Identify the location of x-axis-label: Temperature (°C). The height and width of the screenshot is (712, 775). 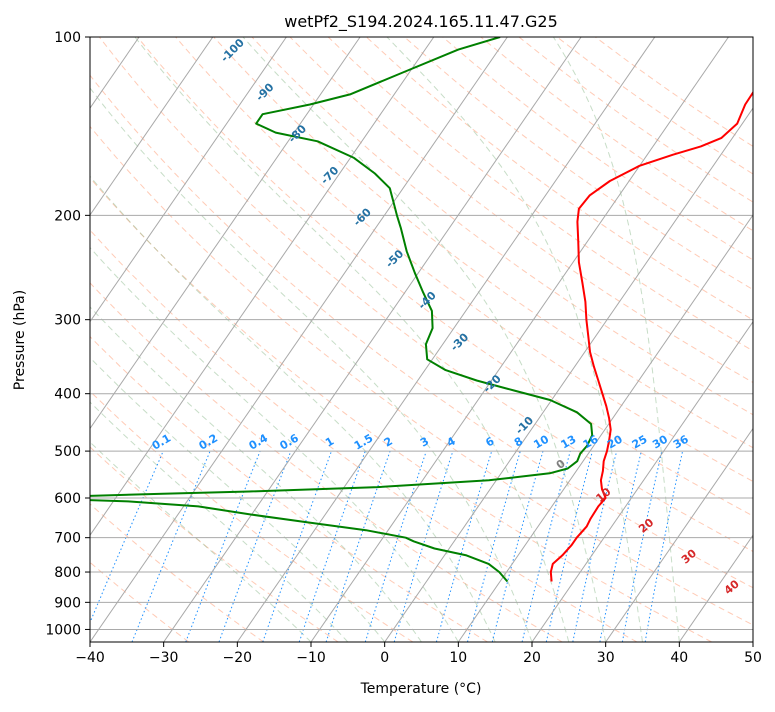
(421, 689).